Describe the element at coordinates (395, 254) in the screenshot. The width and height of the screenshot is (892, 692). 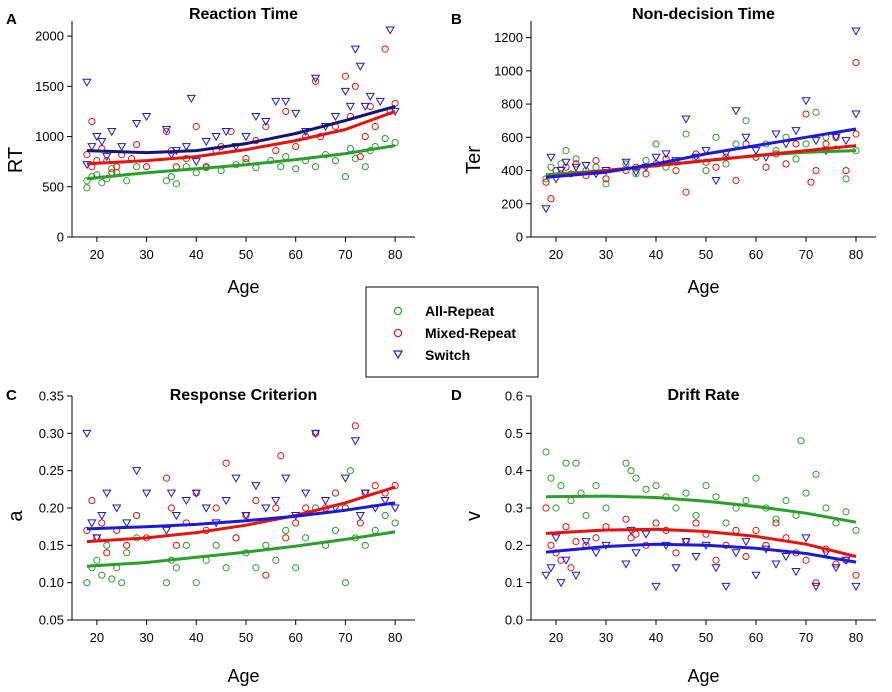
I see `x-tick-label: 80` at that location.